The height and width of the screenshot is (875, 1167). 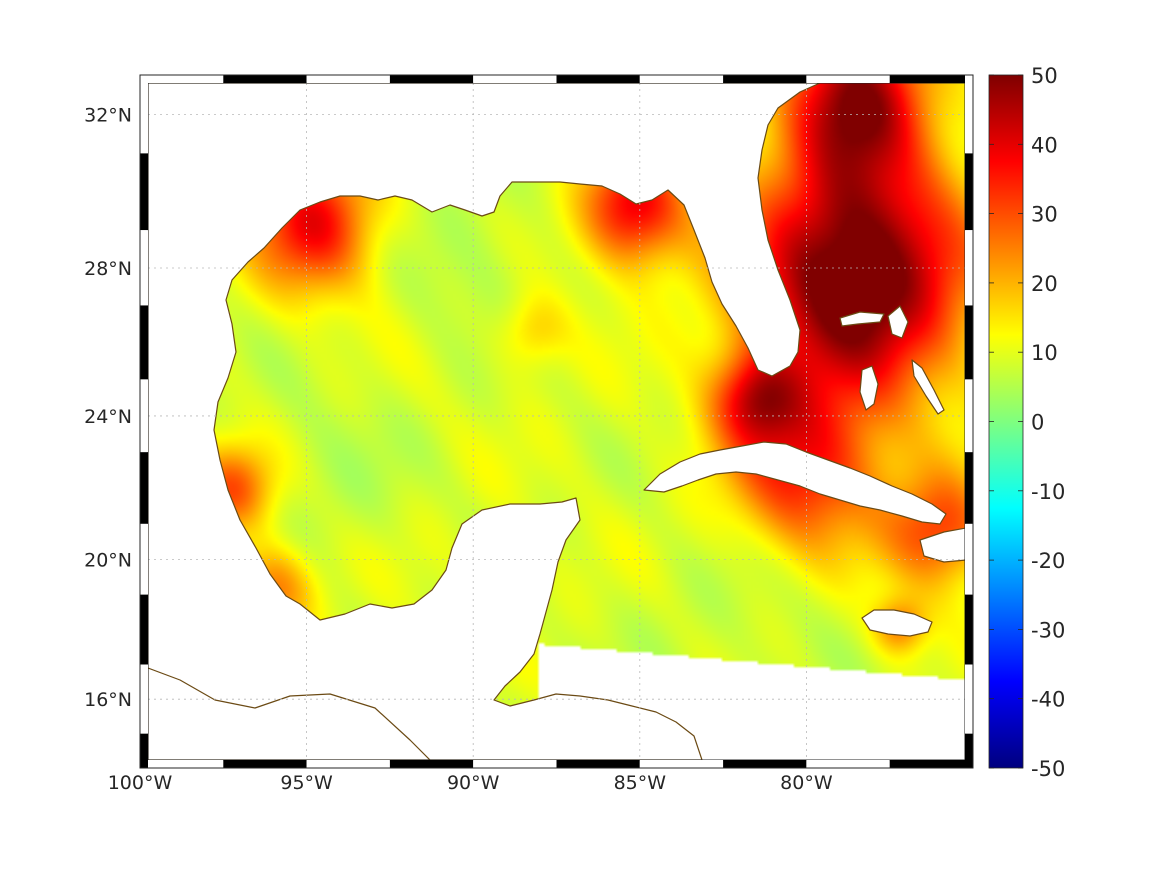 I want to click on cuba, so click(x=795, y=483).